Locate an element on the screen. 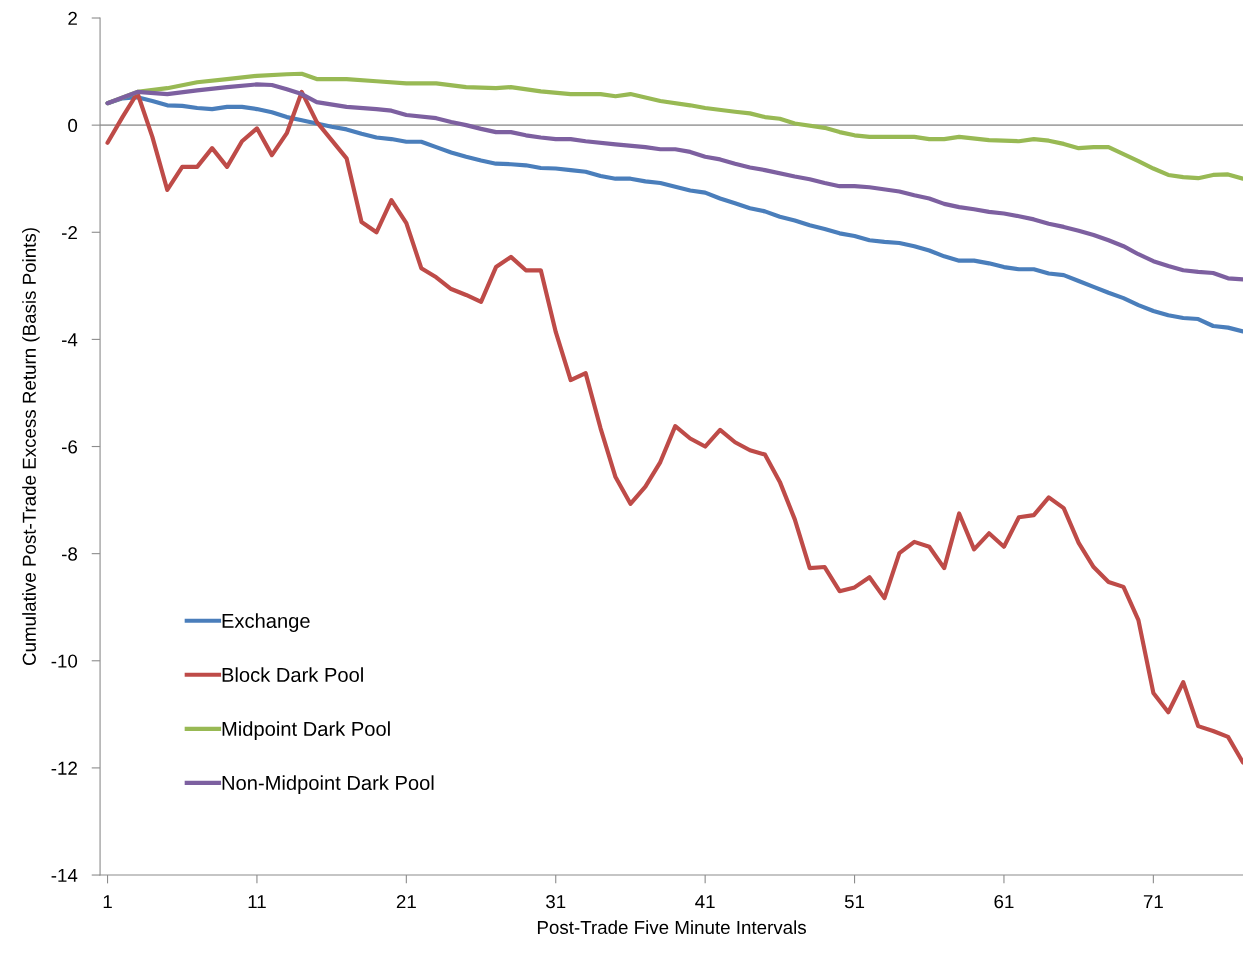  legend-label: Block Dark Pool is located at coordinates (292, 675).